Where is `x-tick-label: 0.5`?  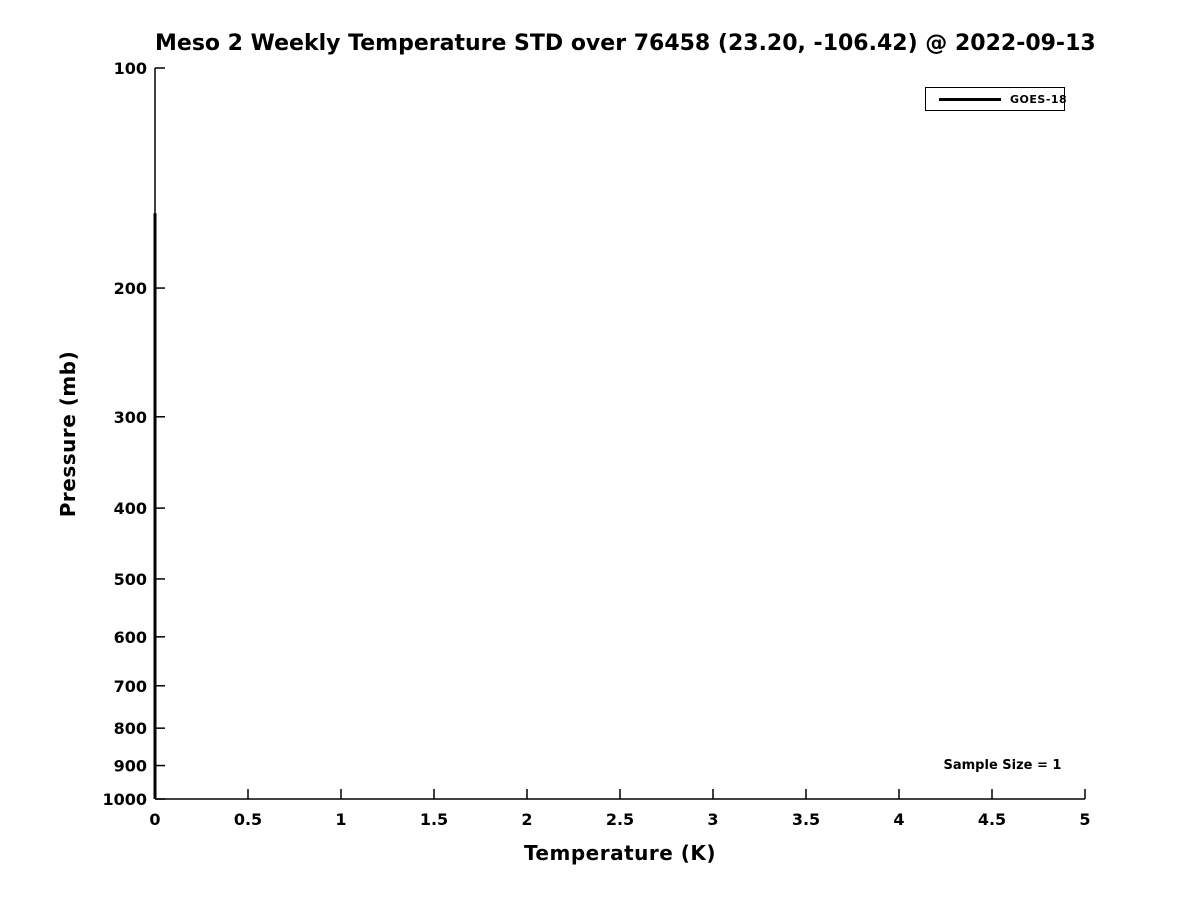
x-tick-label: 0.5 is located at coordinates (248, 819).